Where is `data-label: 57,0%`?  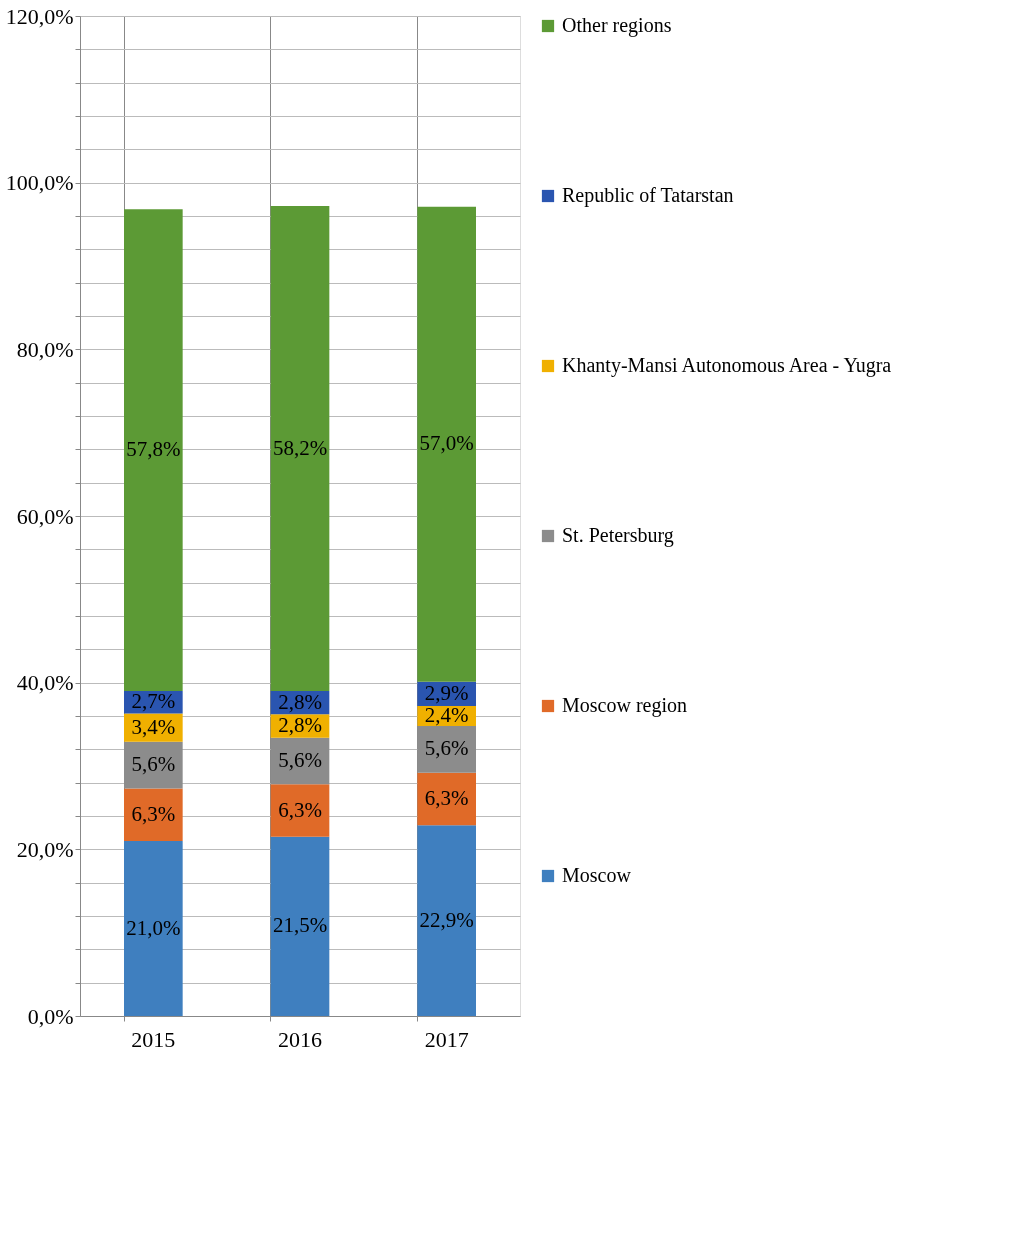 data-label: 57,0% is located at coordinates (446, 443).